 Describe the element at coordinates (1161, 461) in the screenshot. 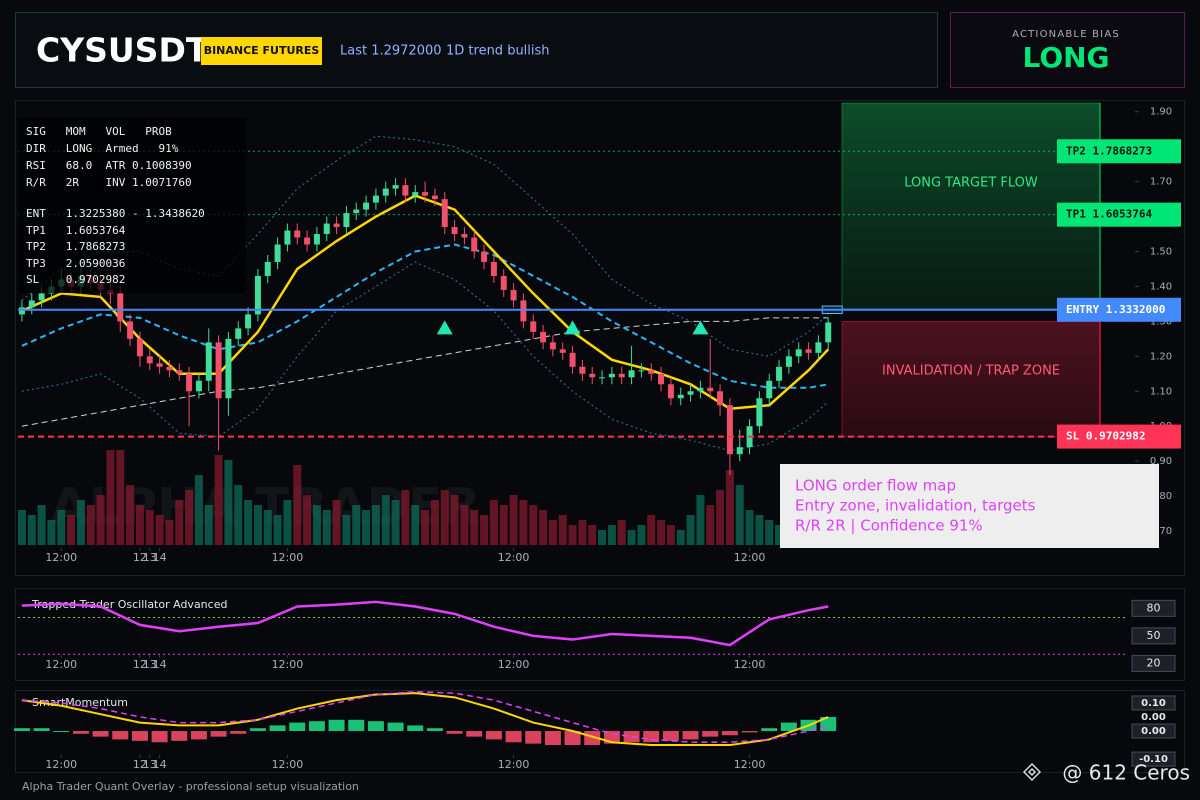

I see `y-tick-label: 0.90` at that location.